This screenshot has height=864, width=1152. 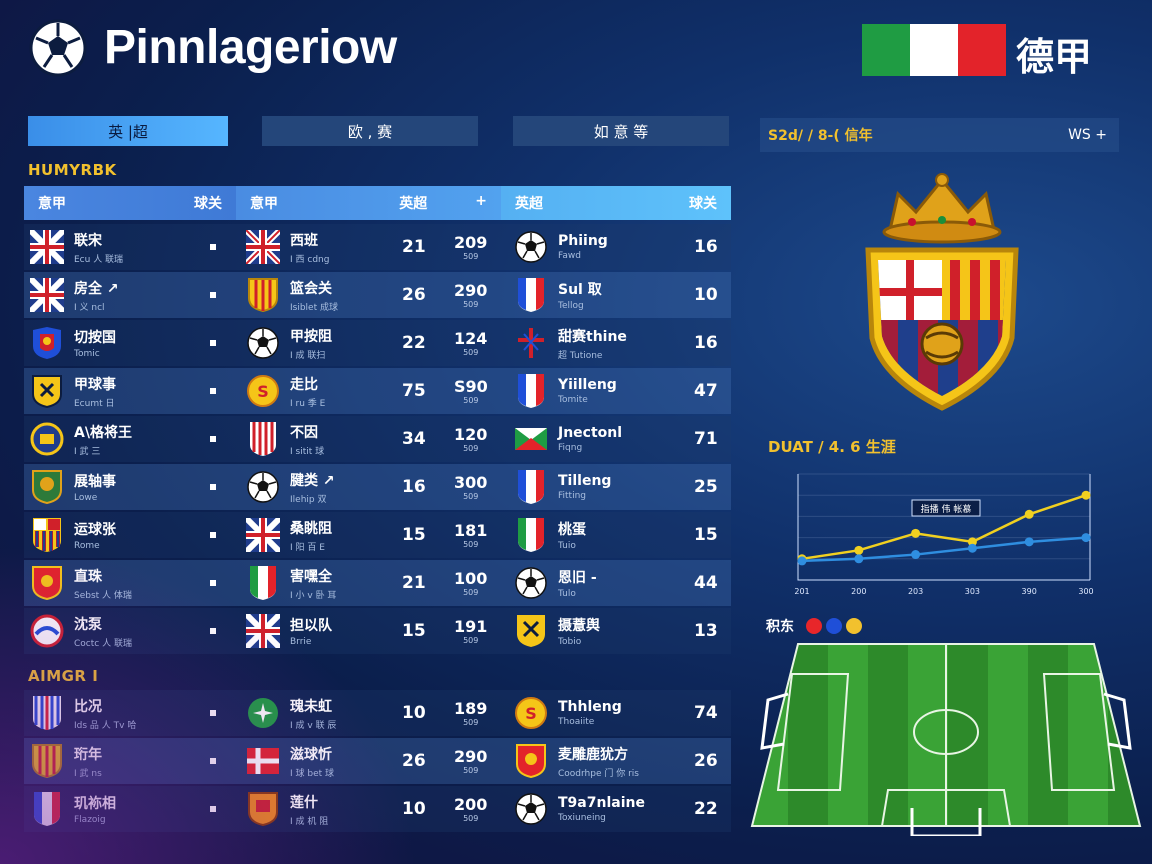 I want to click on team-sub: I 武 ns, so click(x=88, y=773).